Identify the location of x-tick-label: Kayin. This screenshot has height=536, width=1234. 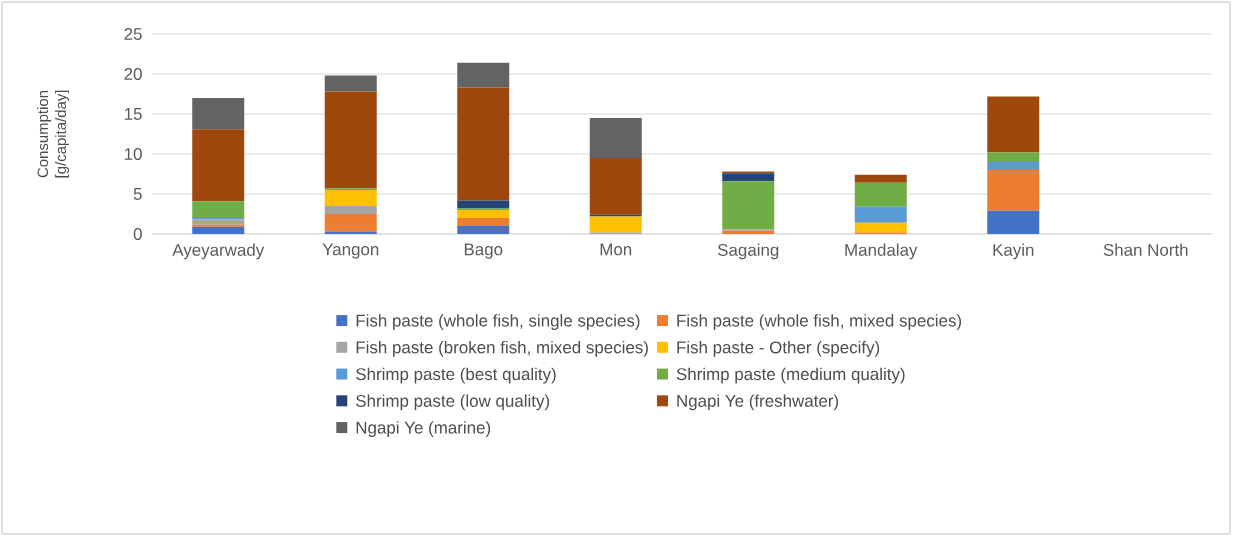
(1013, 251).